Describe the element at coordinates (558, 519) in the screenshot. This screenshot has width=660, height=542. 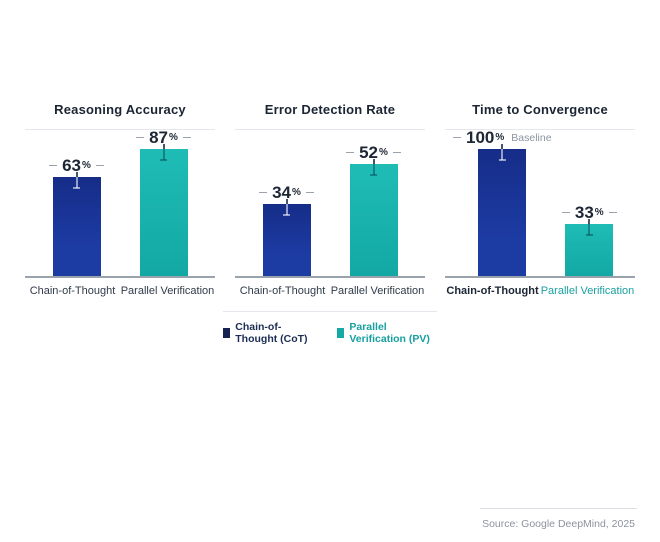
I see `source-attribution: Source: Google DeepMind, 2025` at that location.